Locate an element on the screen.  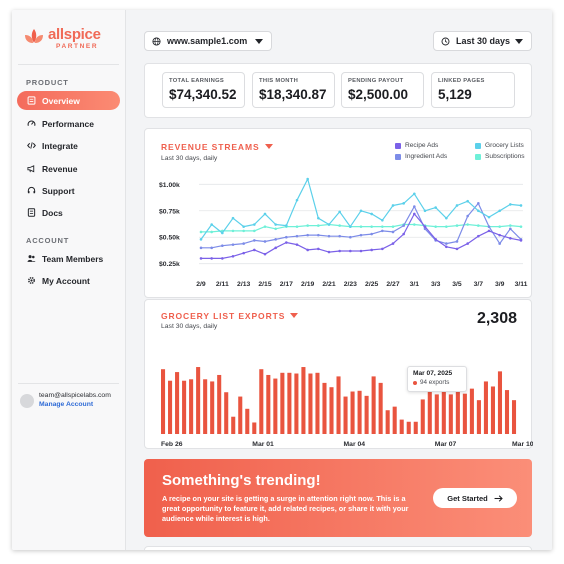
sidebar-item-support: Support is located at coordinates (68, 190).